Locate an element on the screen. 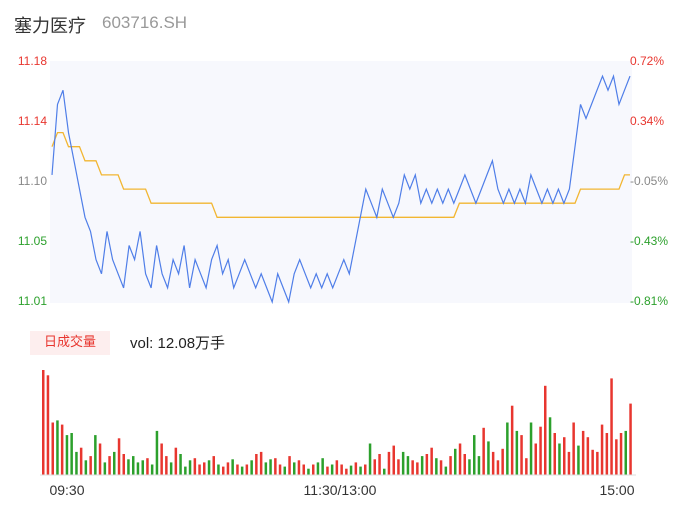  percent-tick-label: 0.72% is located at coordinates (647, 61).